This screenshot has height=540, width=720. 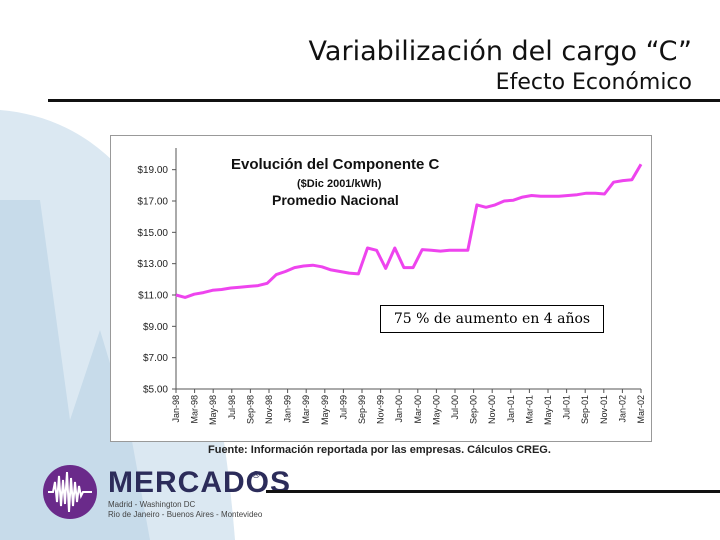 I want to click on y-tick-label: $19.00, so click(x=152, y=170).